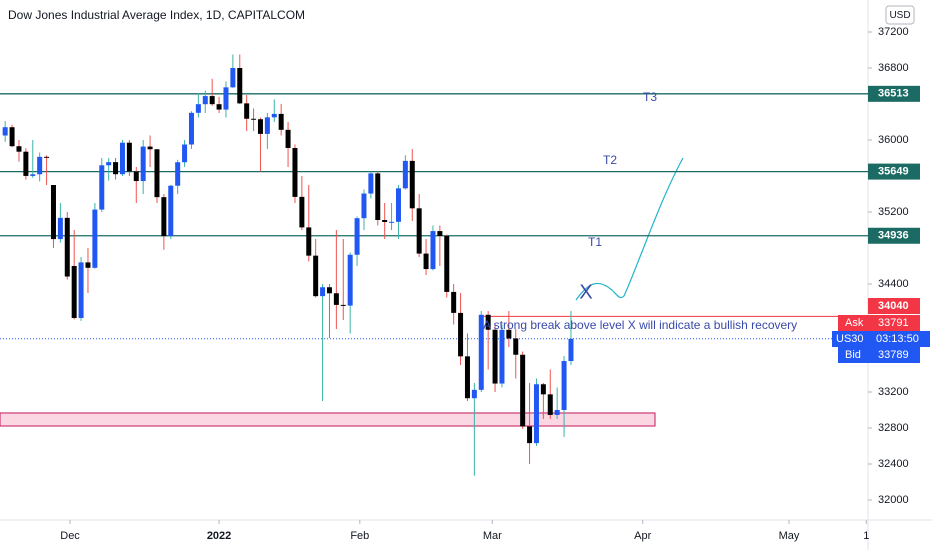  Describe the element at coordinates (642, 536) in the screenshot. I see `x-tick-label: Apr` at that location.